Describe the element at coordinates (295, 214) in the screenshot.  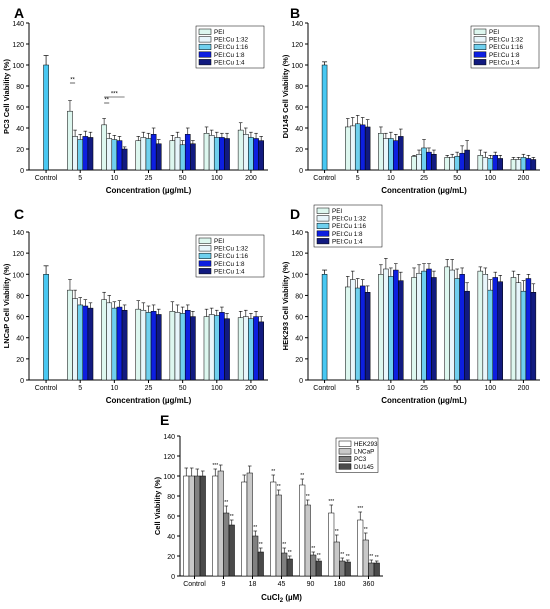
I see `panel-letter: D` at that location.